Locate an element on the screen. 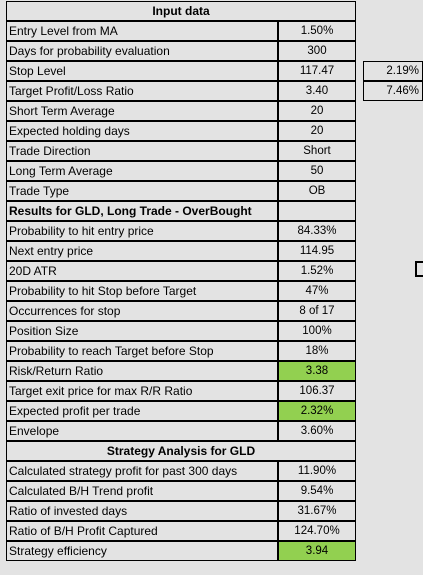 The image size is (423, 575). row-value: 8 of 17 is located at coordinates (317, 311).